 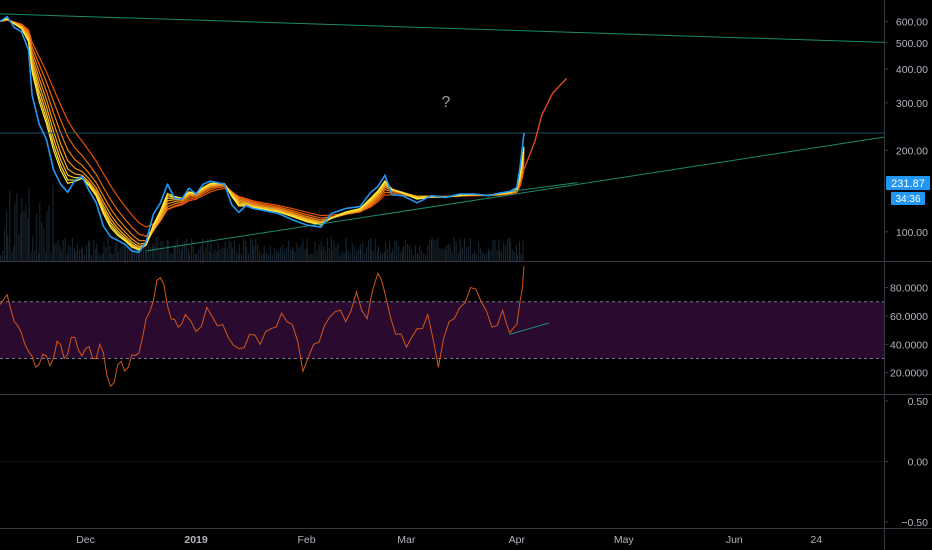 What do you see at coordinates (85, 540) in the screenshot?
I see `time-axis-label: Dec` at bounding box center [85, 540].